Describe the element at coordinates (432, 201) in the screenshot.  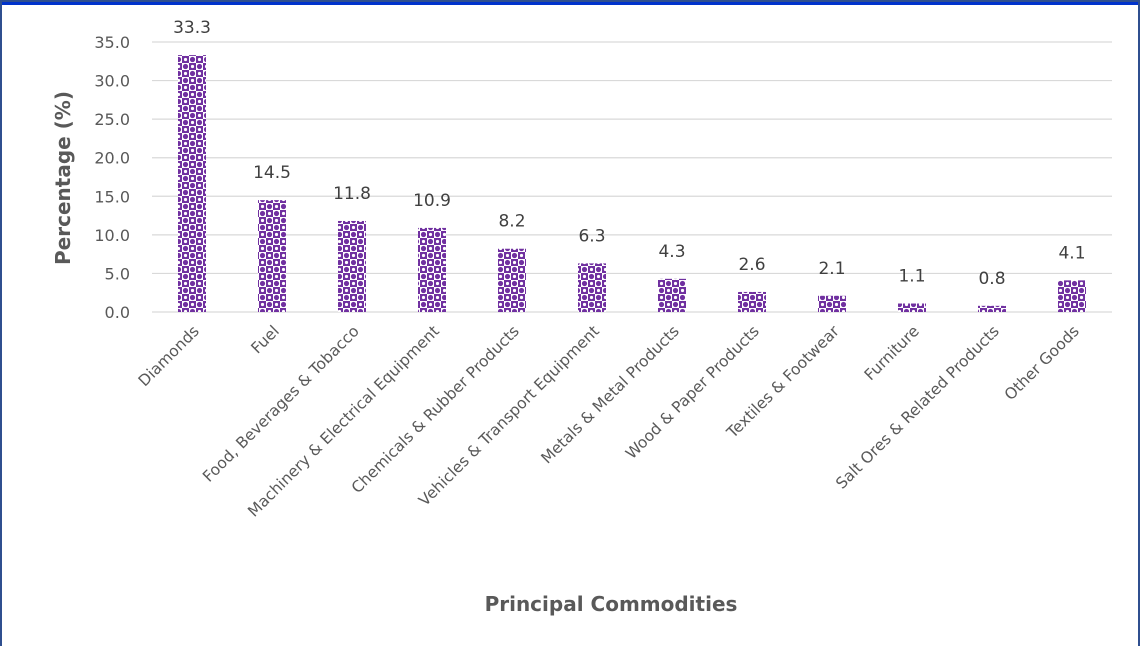
I see `data-label: 10.9` at that location.